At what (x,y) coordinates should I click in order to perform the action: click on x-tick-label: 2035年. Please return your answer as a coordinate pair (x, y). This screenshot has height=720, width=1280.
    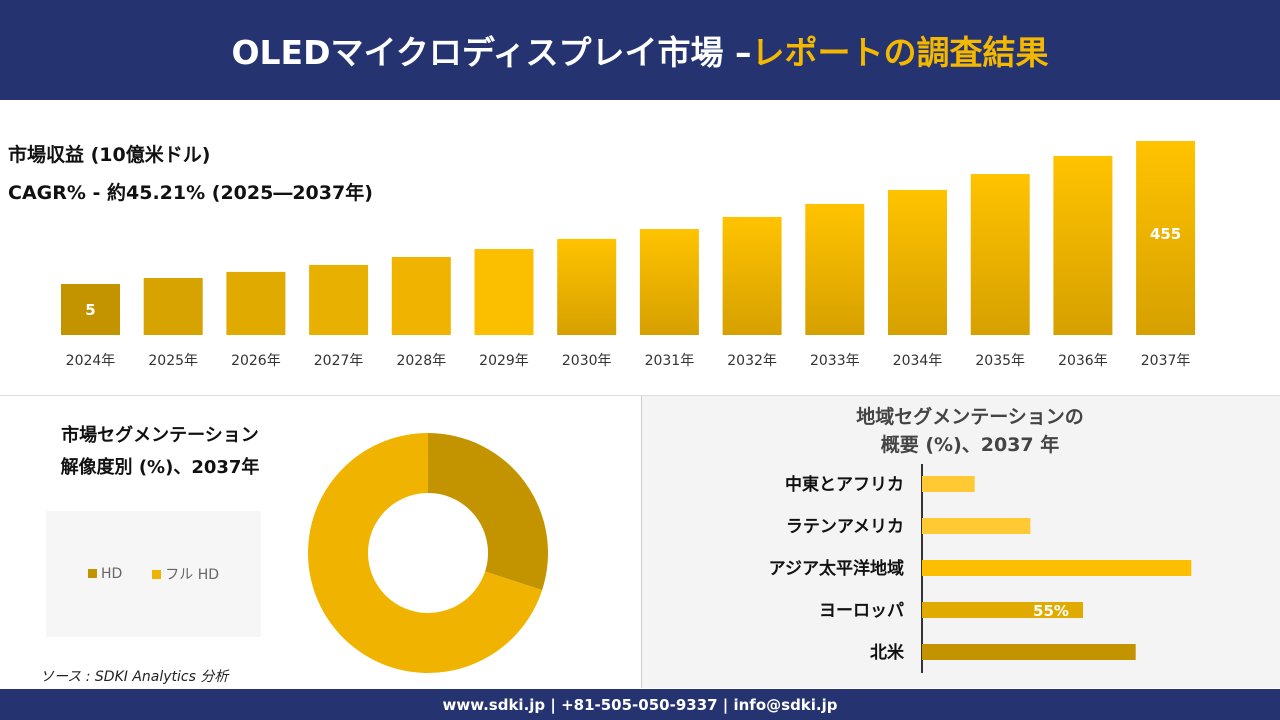
    Looking at the image, I should click on (1000, 361).